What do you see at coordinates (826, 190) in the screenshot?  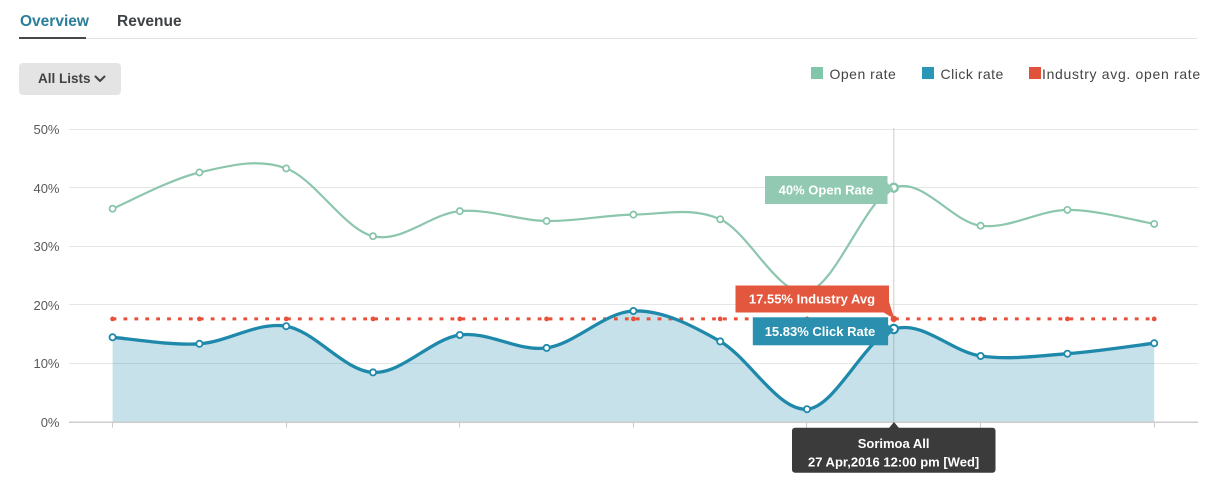 I see `svg-text: 40% Open Rate` at bounding box center [826, 190].